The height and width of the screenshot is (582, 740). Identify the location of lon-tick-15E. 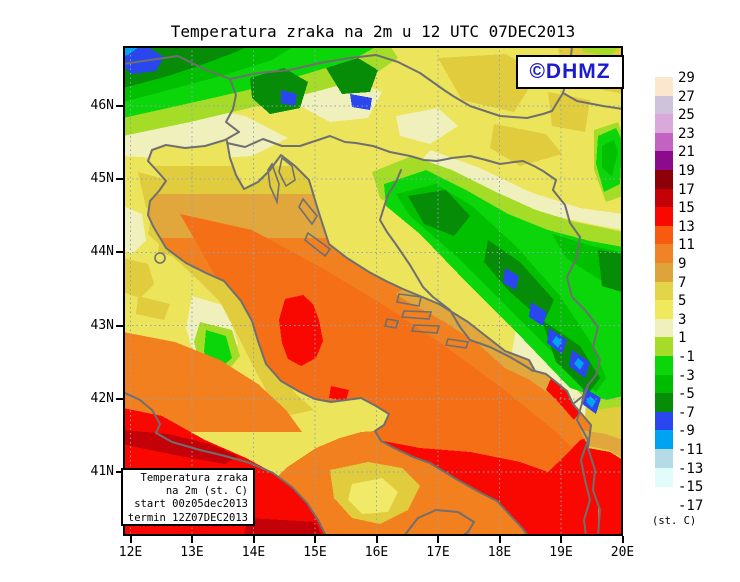
(315, 539).